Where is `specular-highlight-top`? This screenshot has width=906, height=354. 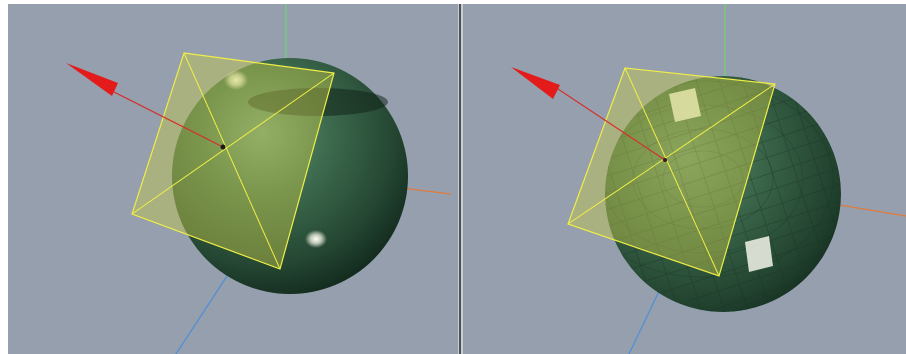
specular-highlight-top is located at coordinates (236, 80).